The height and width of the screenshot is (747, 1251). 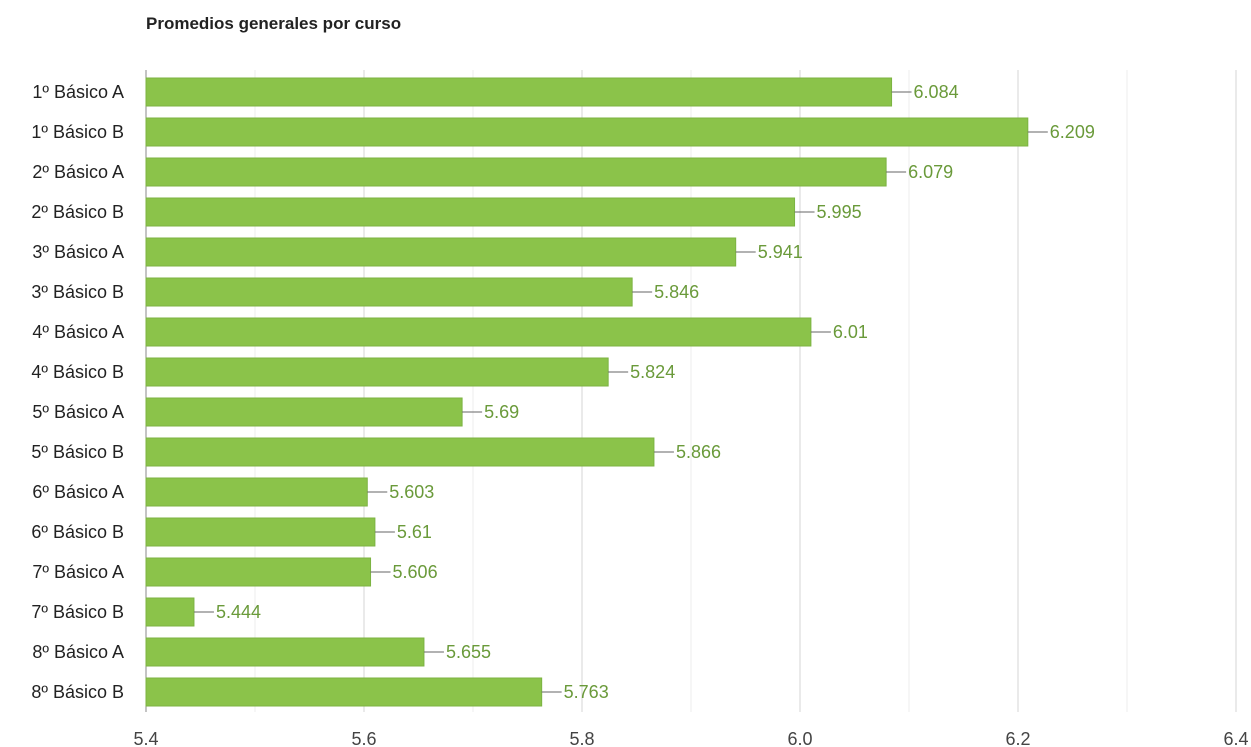 I want to click on category-label: 2º Básico B, so click(x=77, y=212).